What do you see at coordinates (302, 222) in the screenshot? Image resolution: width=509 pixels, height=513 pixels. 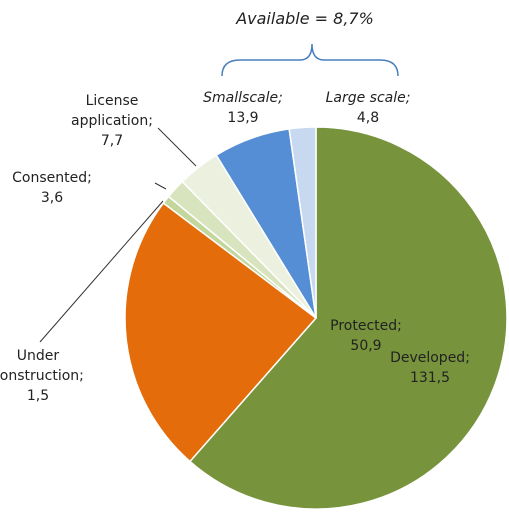 I see `slice` at bounding box center [302, 222].